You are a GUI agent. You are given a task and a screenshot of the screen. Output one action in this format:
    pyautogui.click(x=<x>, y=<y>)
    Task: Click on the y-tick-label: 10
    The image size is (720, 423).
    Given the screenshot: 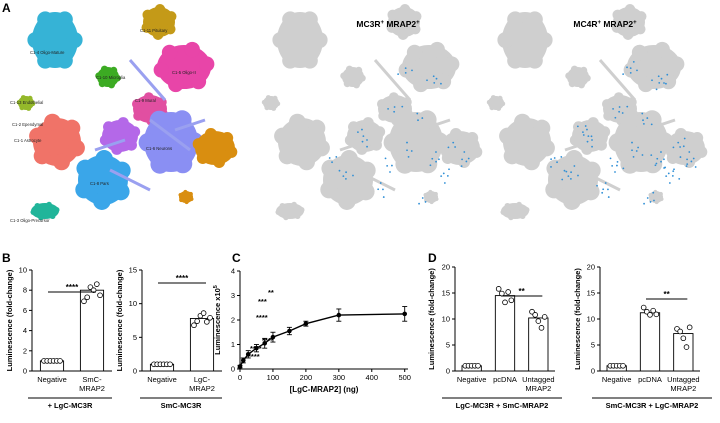 What is the action you would take?
    pyautogui.click(x=133, y=303)
    